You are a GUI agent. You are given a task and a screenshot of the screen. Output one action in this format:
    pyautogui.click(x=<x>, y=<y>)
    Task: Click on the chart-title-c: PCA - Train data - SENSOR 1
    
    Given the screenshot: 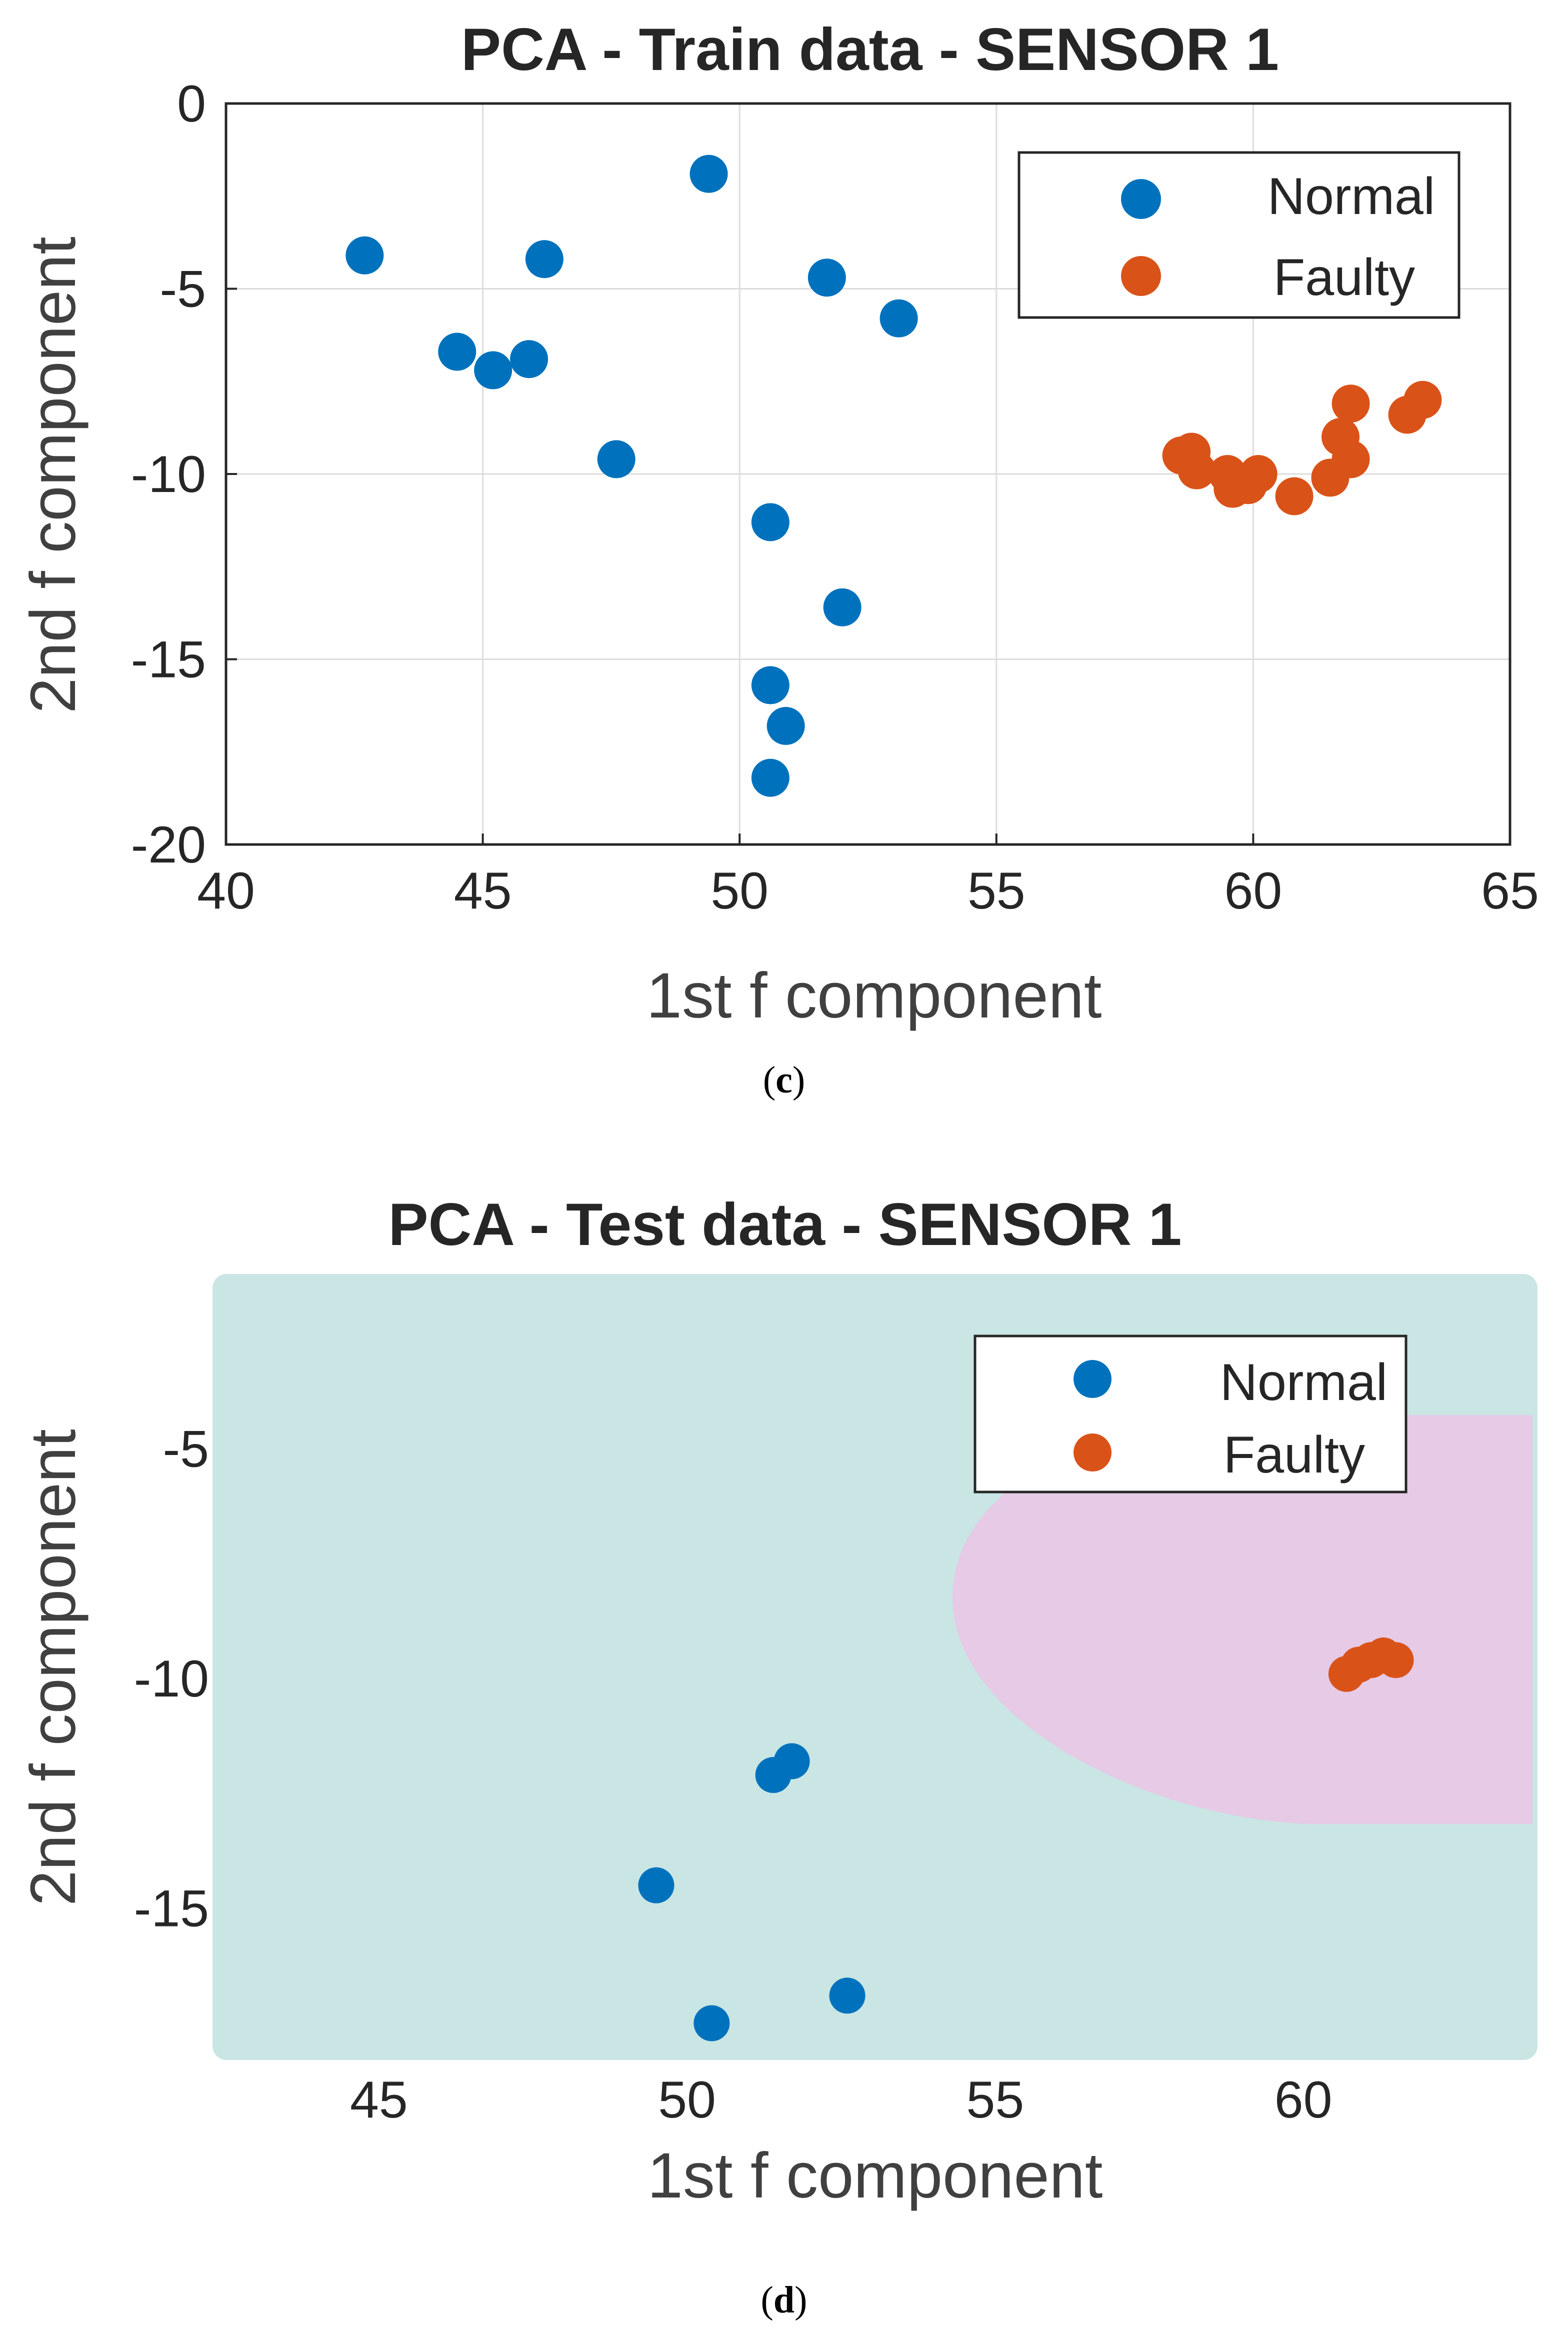 What is the action you would take?
    pyautogui.click(x=870, y=49)
    